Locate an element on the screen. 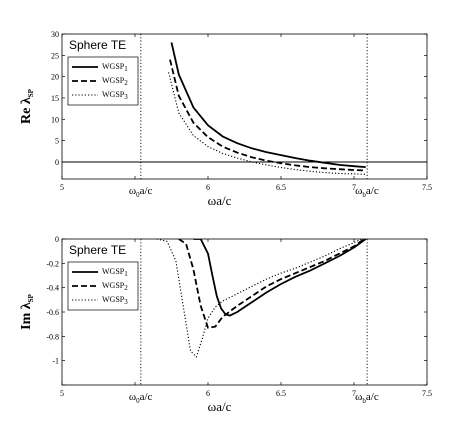  y-axis-label: Im λSP is located at coordinates (27, 311).